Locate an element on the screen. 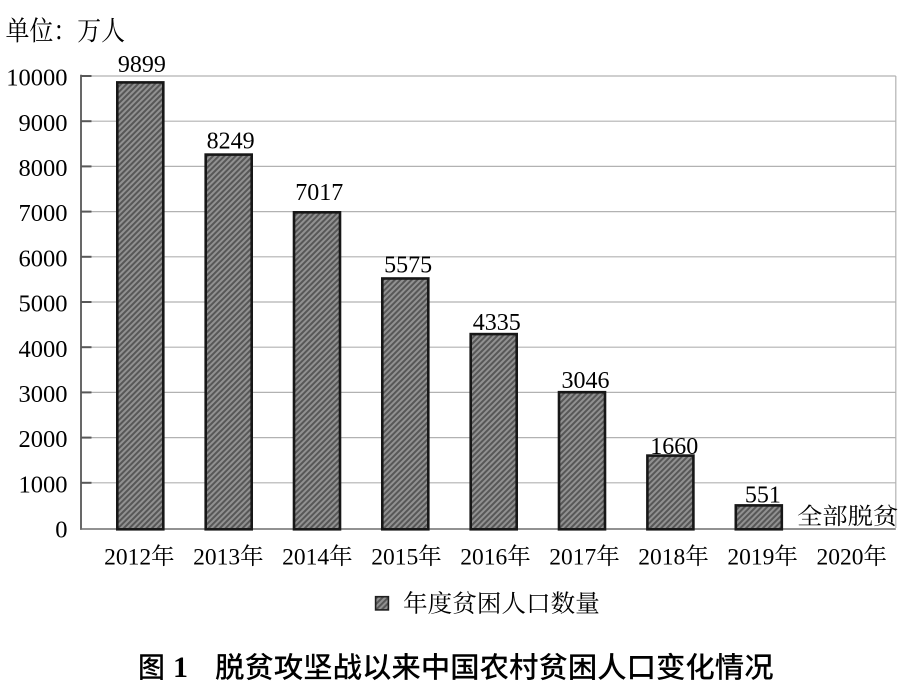 The image size is (900, 695). svg-text: 3000 is located at coordinates (43, 394).